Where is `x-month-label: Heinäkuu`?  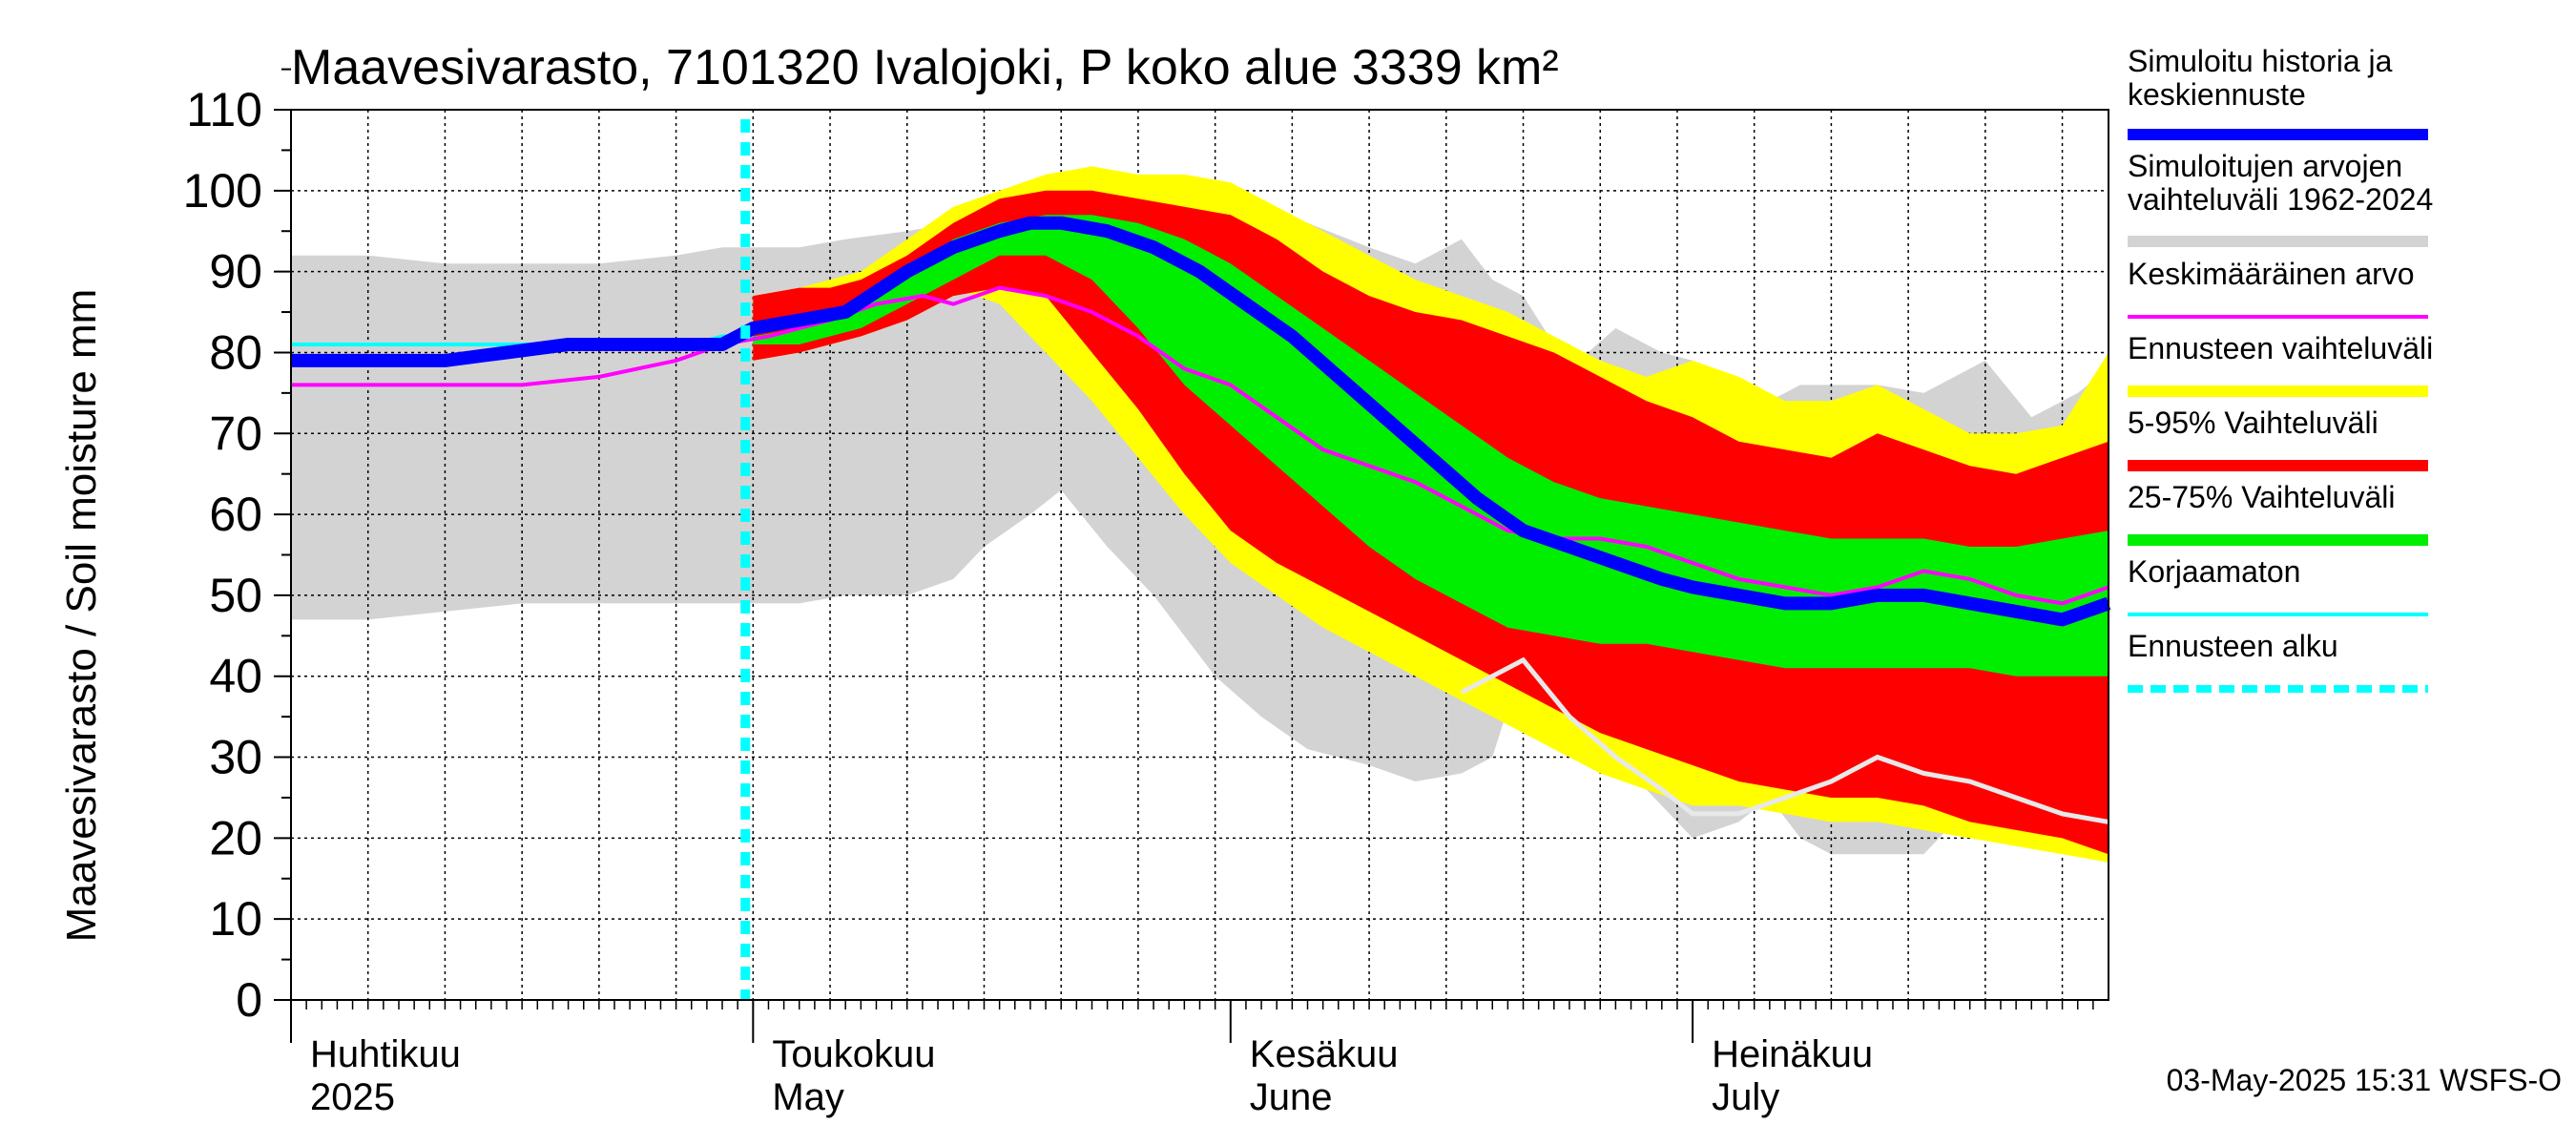
x-month-label: Heinäkuu is located at coordinates (1792, 1054).